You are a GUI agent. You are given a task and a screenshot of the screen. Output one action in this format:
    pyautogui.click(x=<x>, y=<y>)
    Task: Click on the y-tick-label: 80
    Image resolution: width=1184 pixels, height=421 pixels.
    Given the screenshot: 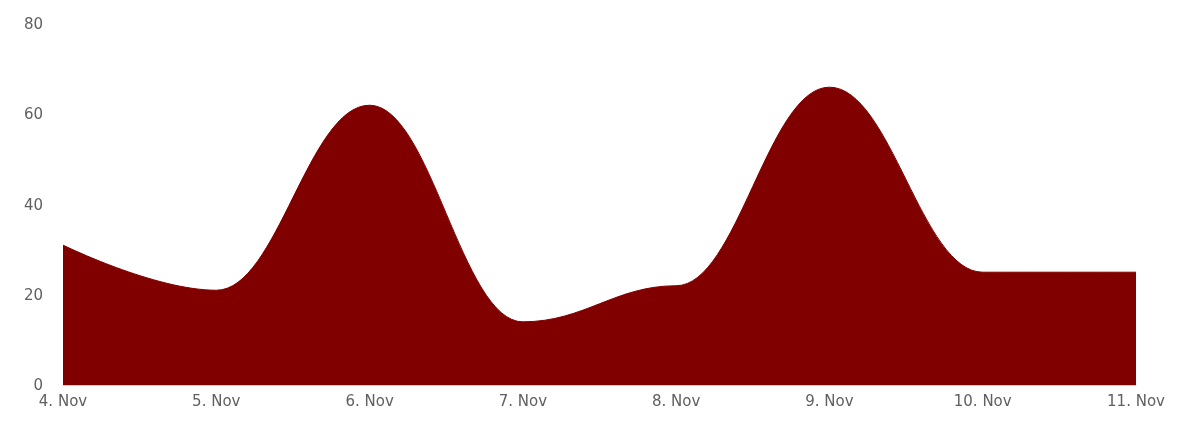 What is the action you would take?
    pyautogui.click(x=33, y=24)
    